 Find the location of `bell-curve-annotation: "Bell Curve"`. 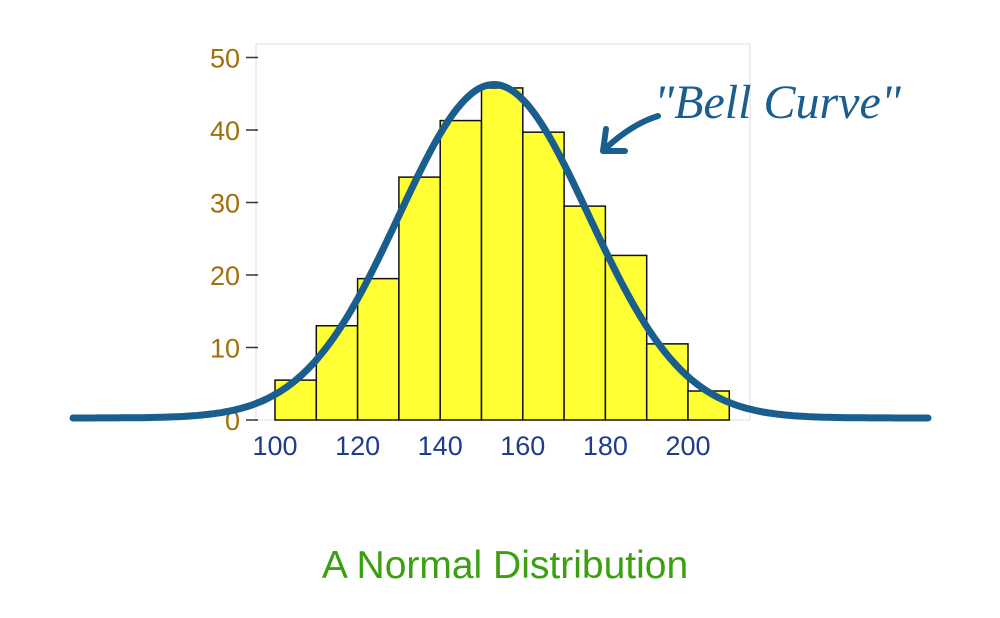

bell-curve-annotation: "Bell Curve" is located at coordinates (778, 102).